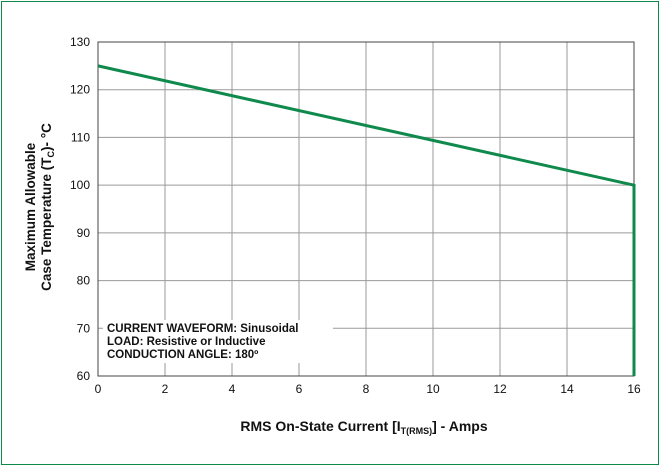  I want to click on annotation-load: LOAD: Resistive or Inductive, so click(186, 342).